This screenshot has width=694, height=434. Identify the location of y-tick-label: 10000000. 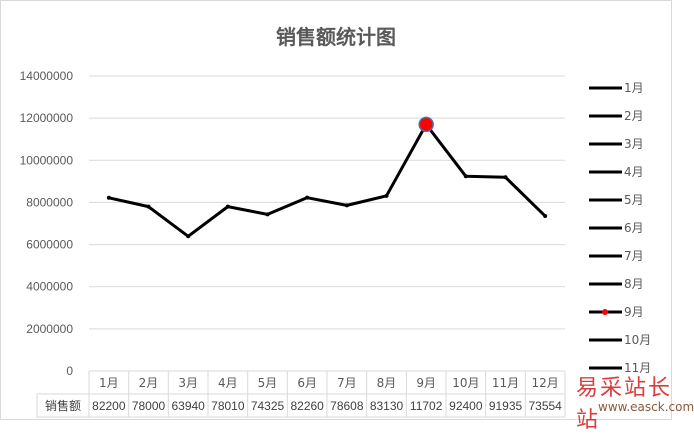
(47, 160).